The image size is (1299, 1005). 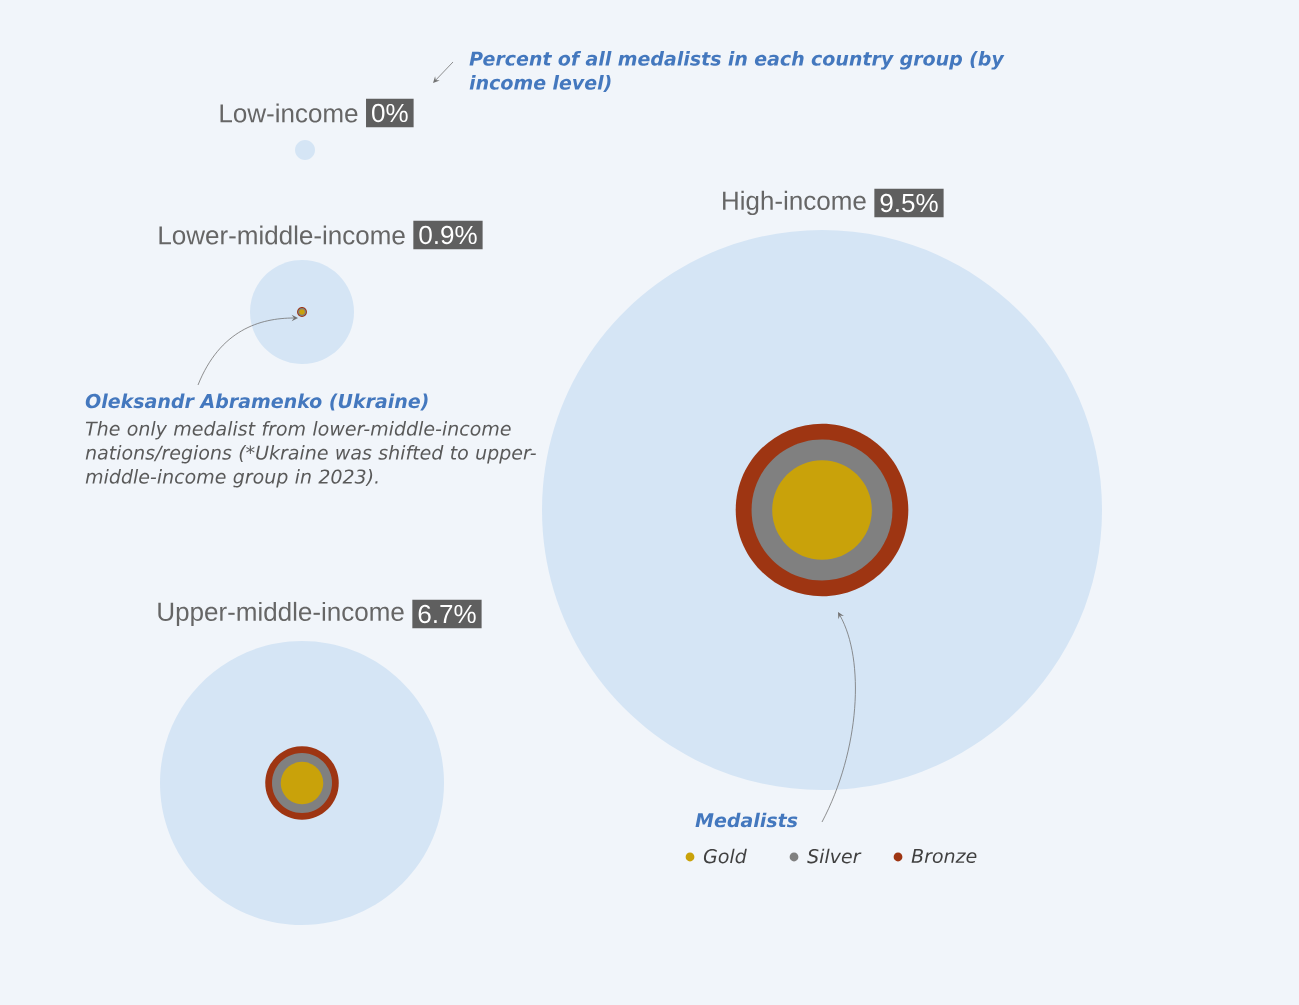 I want to click on legend-title: Medalists, so click(x=746, y=820).